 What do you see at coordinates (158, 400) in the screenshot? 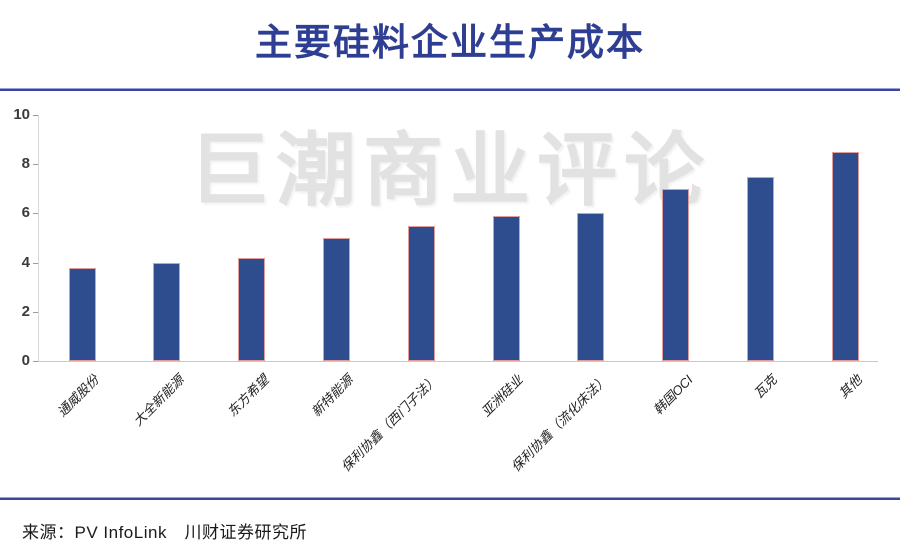
I see `x-axis-category-label: 大全新能源` at bounding box center [158, 400].